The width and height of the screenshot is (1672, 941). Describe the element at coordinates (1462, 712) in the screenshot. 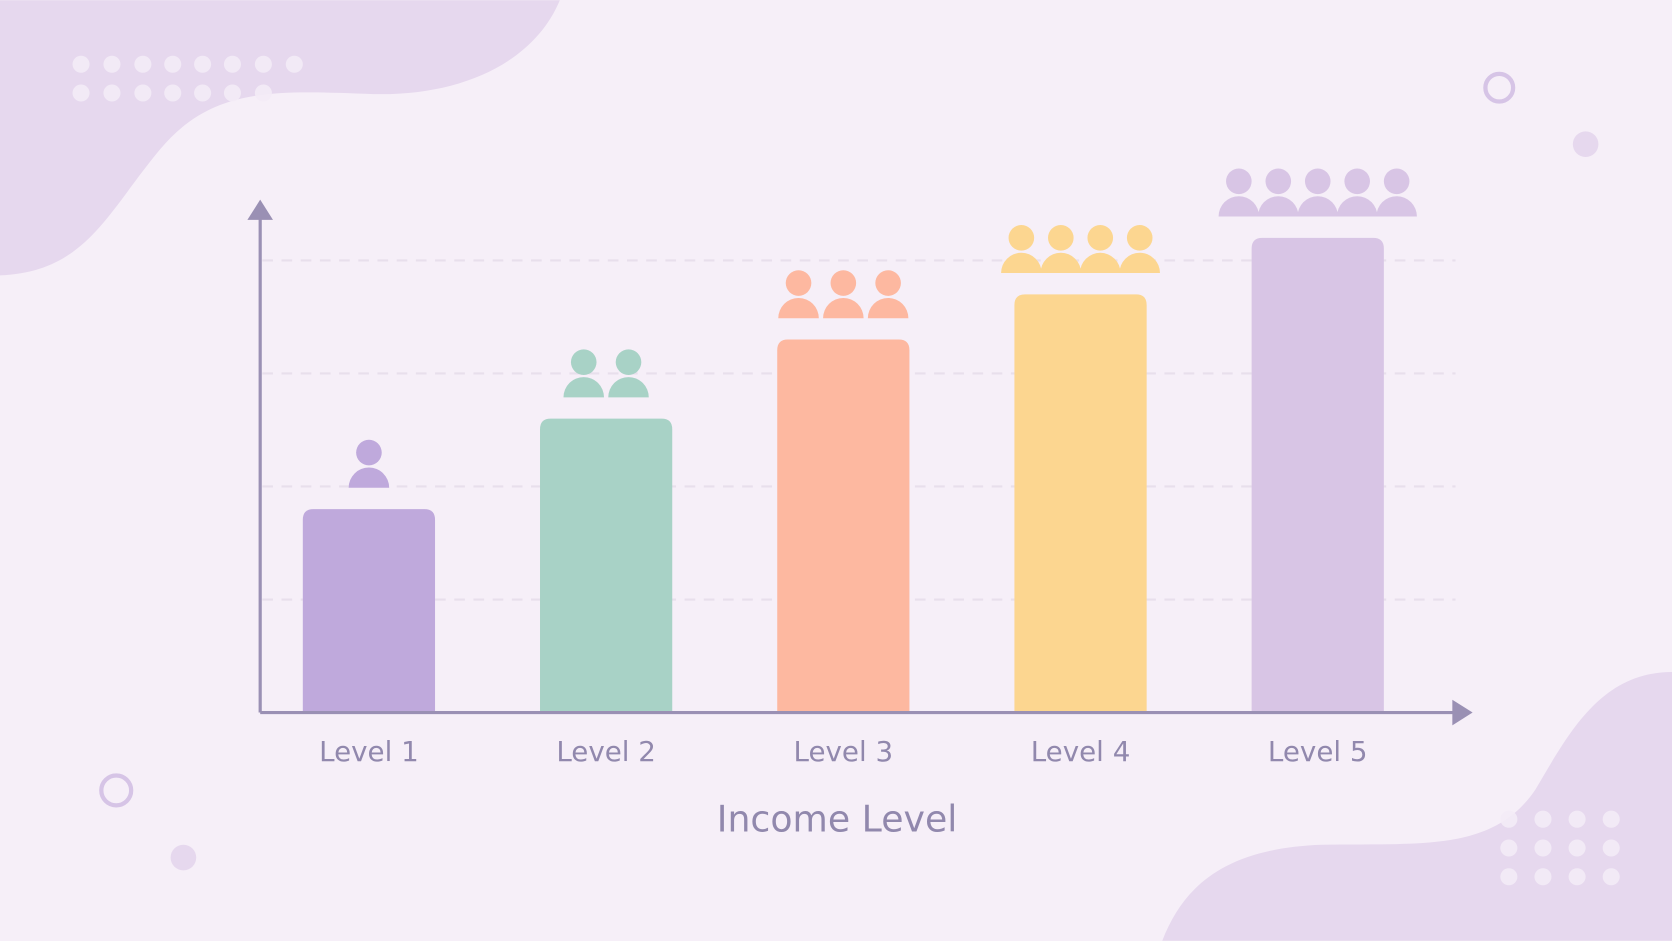

I see `x-axis-arrow` at that location.